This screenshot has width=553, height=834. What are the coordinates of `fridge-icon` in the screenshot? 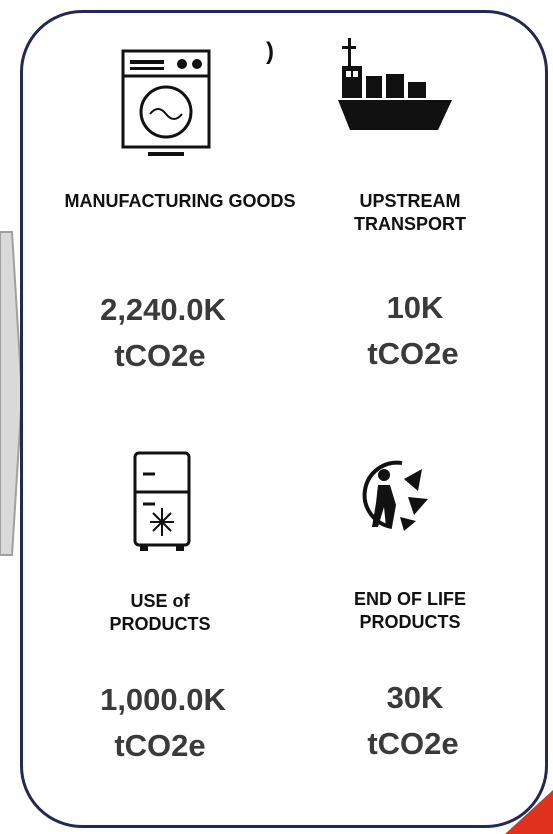 It's located at (162, 501).